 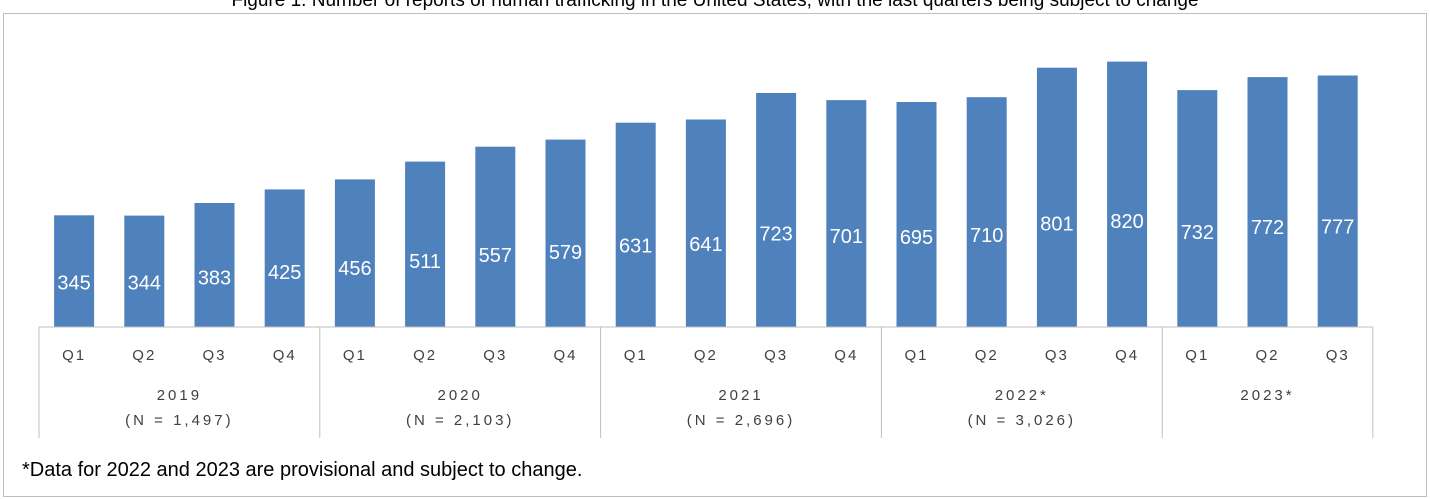 I want to click on year-group-label: 2022*, so click(x=1022, y=395).